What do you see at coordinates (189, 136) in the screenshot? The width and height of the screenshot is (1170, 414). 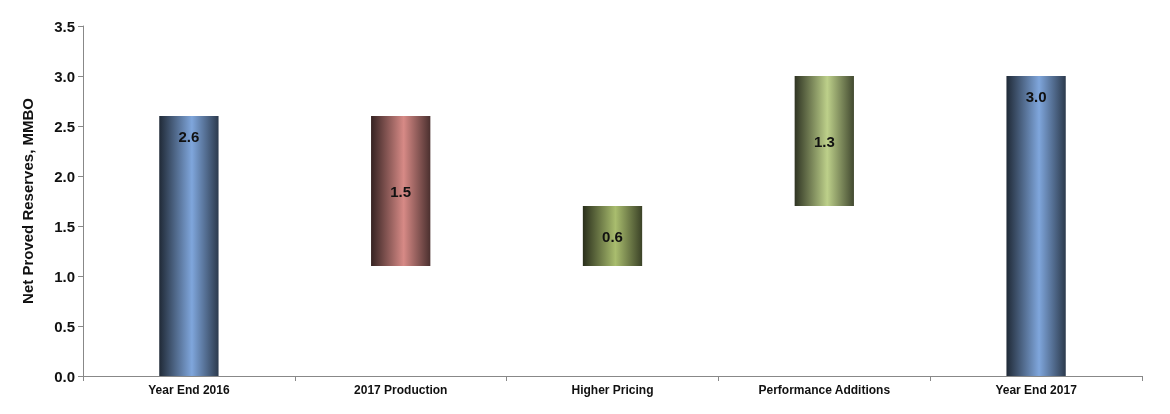 I see `data-label: 2.6` at bounding box center [189, 136].